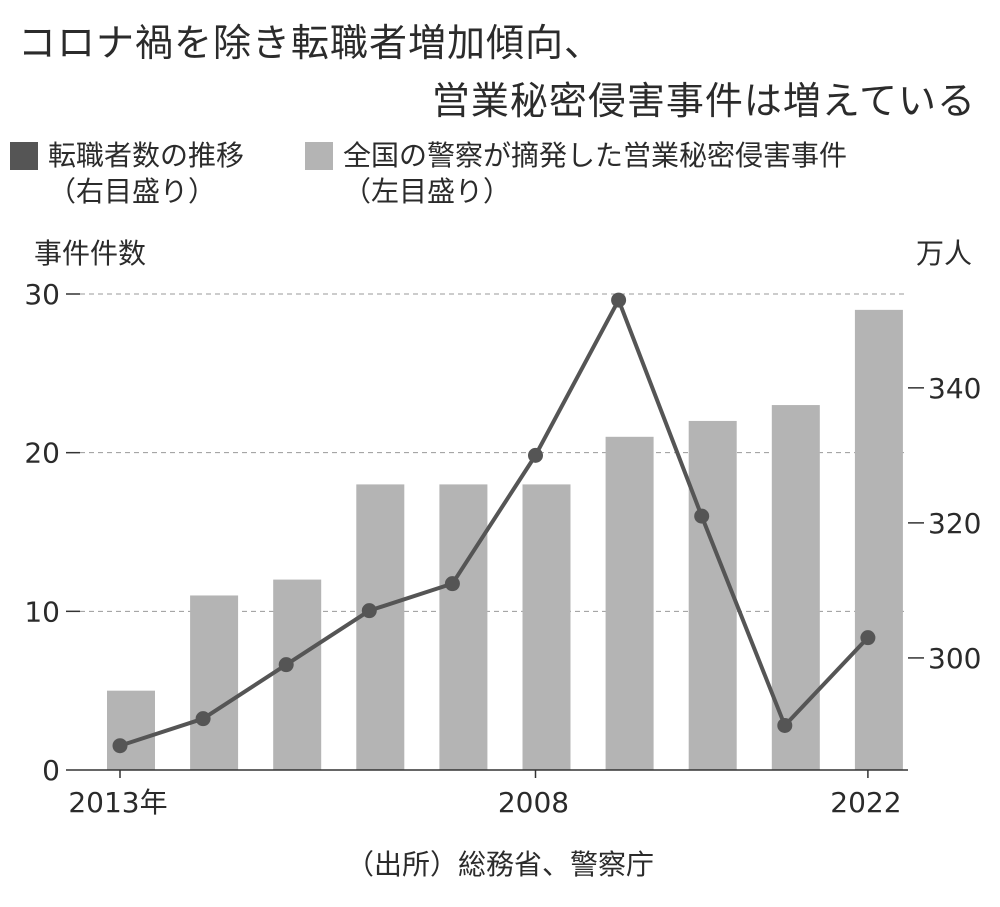 The width and height of the screenshot is (1000, 907). I want to click on x-axis-tick-label: 2013年, so click(117, 802).